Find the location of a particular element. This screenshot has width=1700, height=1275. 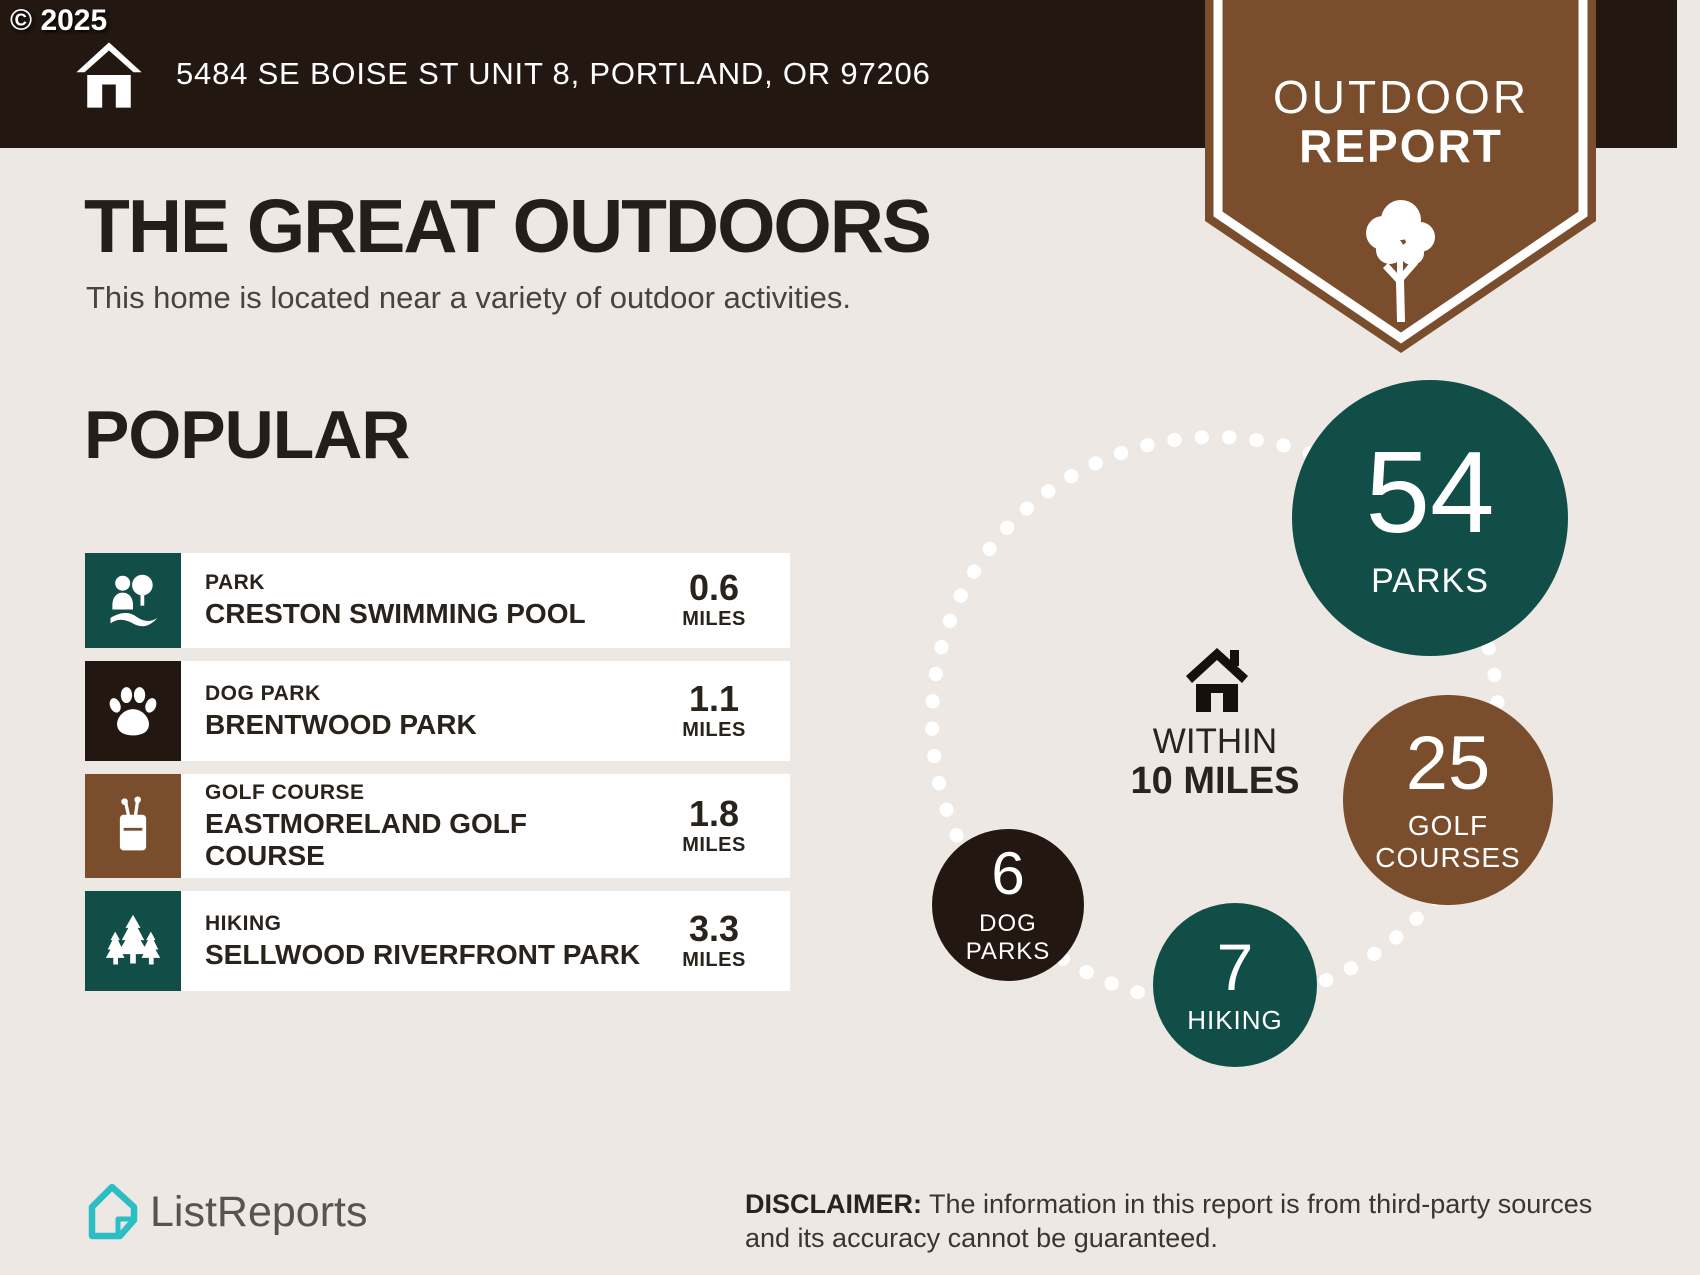

item-name: EASTMORELAND GOLF COURSE is located at coordinates (366, 839).